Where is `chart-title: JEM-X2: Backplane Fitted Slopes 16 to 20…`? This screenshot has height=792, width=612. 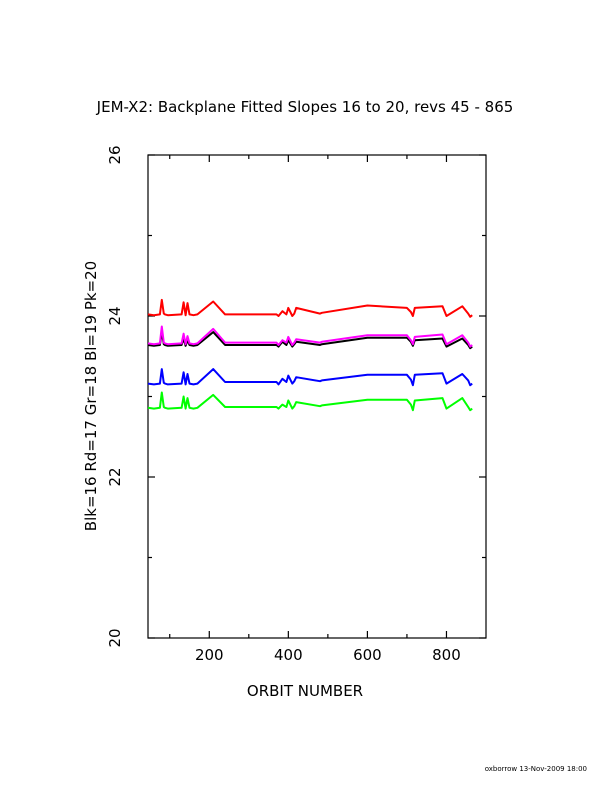 chart-title: JEM-X2: Backplane Fitted Slopes 16 to 20… is located at coordinates (305, 107).